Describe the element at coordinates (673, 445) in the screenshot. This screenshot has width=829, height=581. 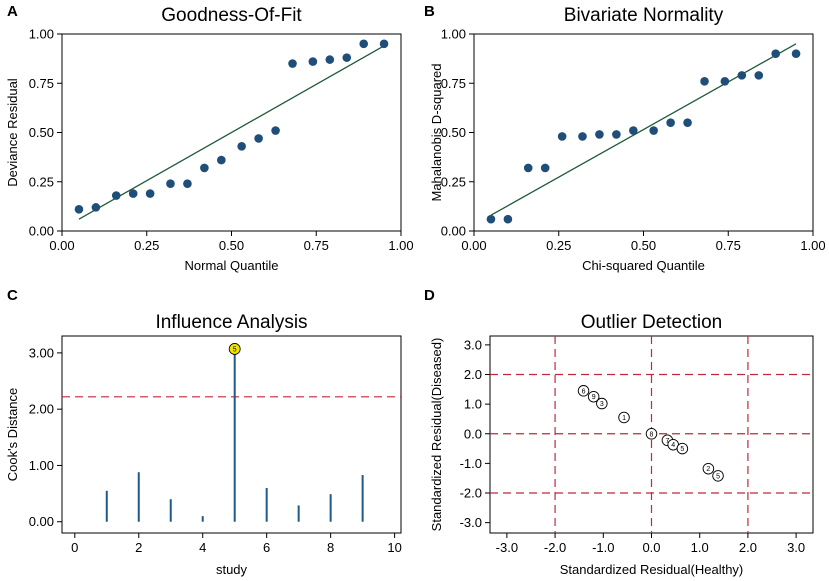
I see `outlier-point-label: 4` at that location.